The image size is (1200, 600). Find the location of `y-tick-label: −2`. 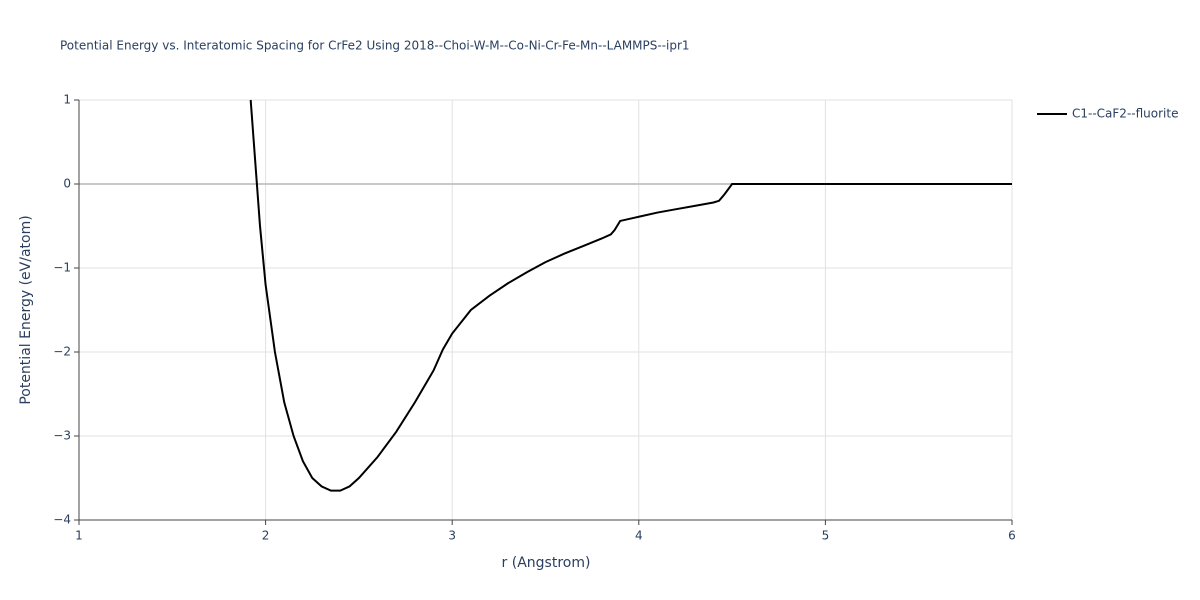

y-tick-label: −2 is located at coordinates (62, 352).